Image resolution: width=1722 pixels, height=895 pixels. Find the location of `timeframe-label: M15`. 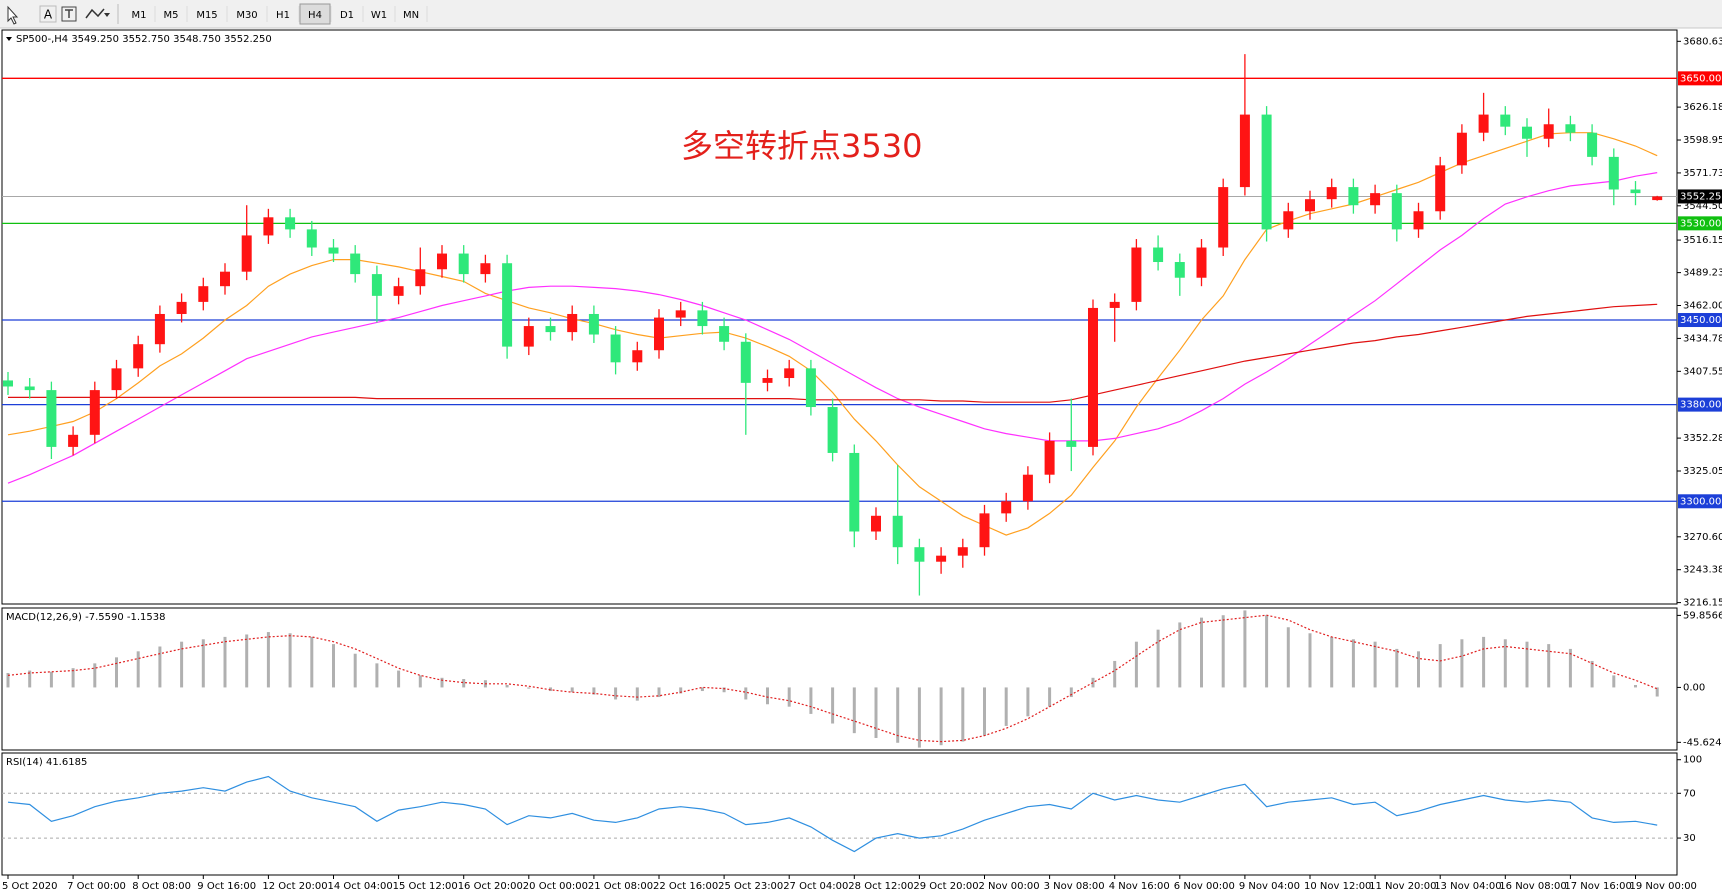

timeframe-label: M15 is located at coordinates (206, 15).